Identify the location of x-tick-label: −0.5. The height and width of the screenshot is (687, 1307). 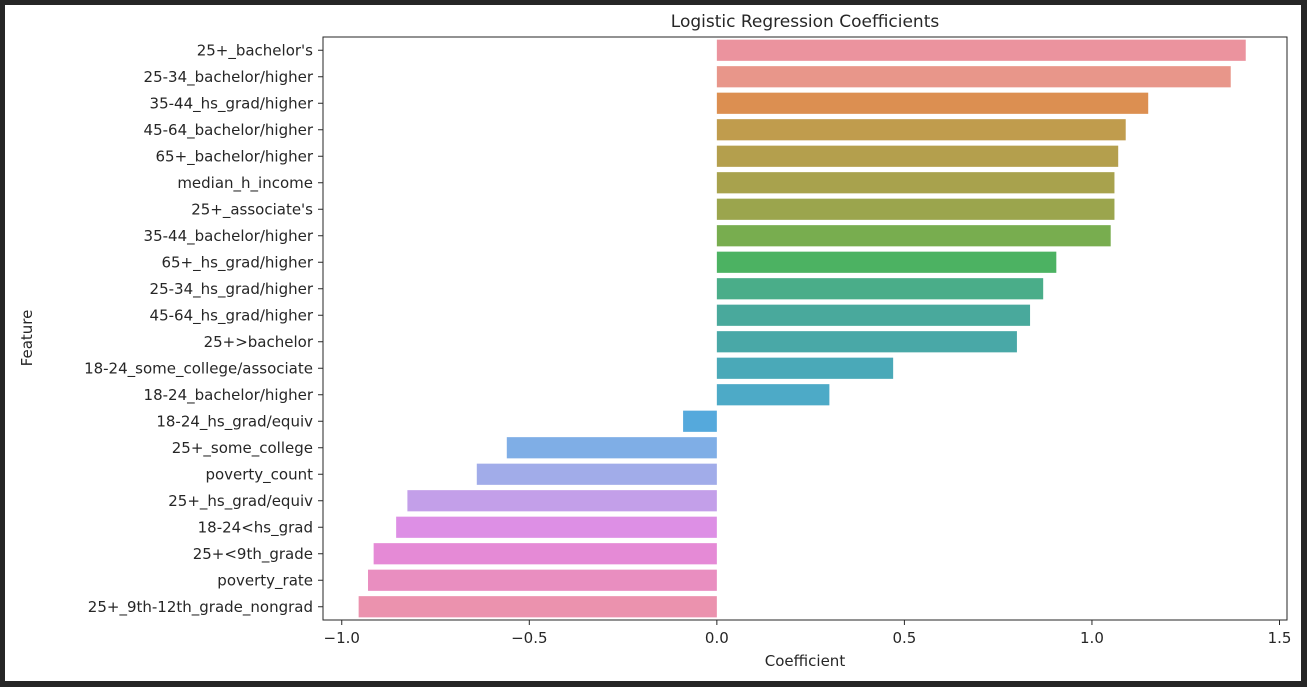
(529, 638).